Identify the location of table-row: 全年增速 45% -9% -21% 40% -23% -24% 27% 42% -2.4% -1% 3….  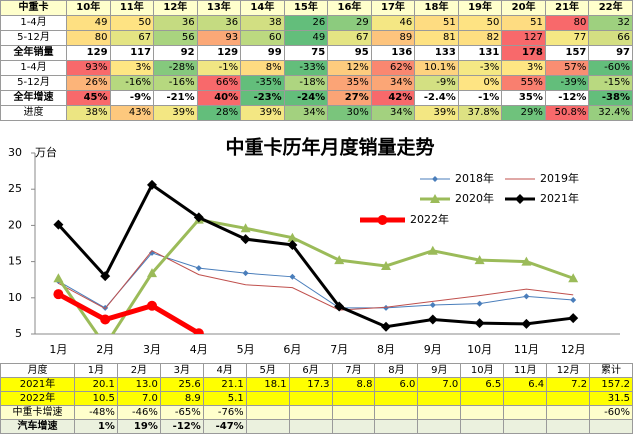
(316, 98).